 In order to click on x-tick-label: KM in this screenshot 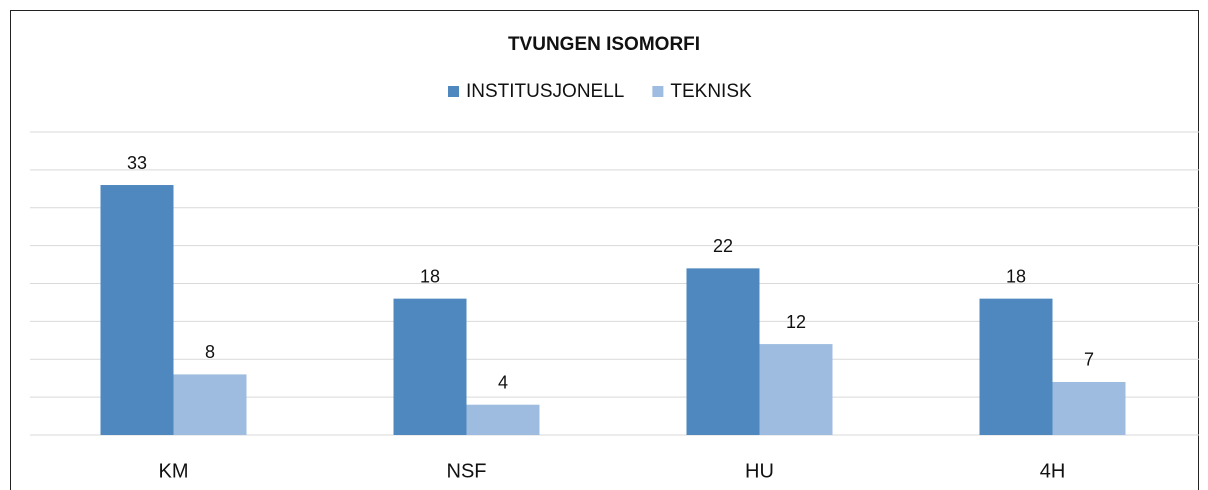, I will do `click(174, 471)`.